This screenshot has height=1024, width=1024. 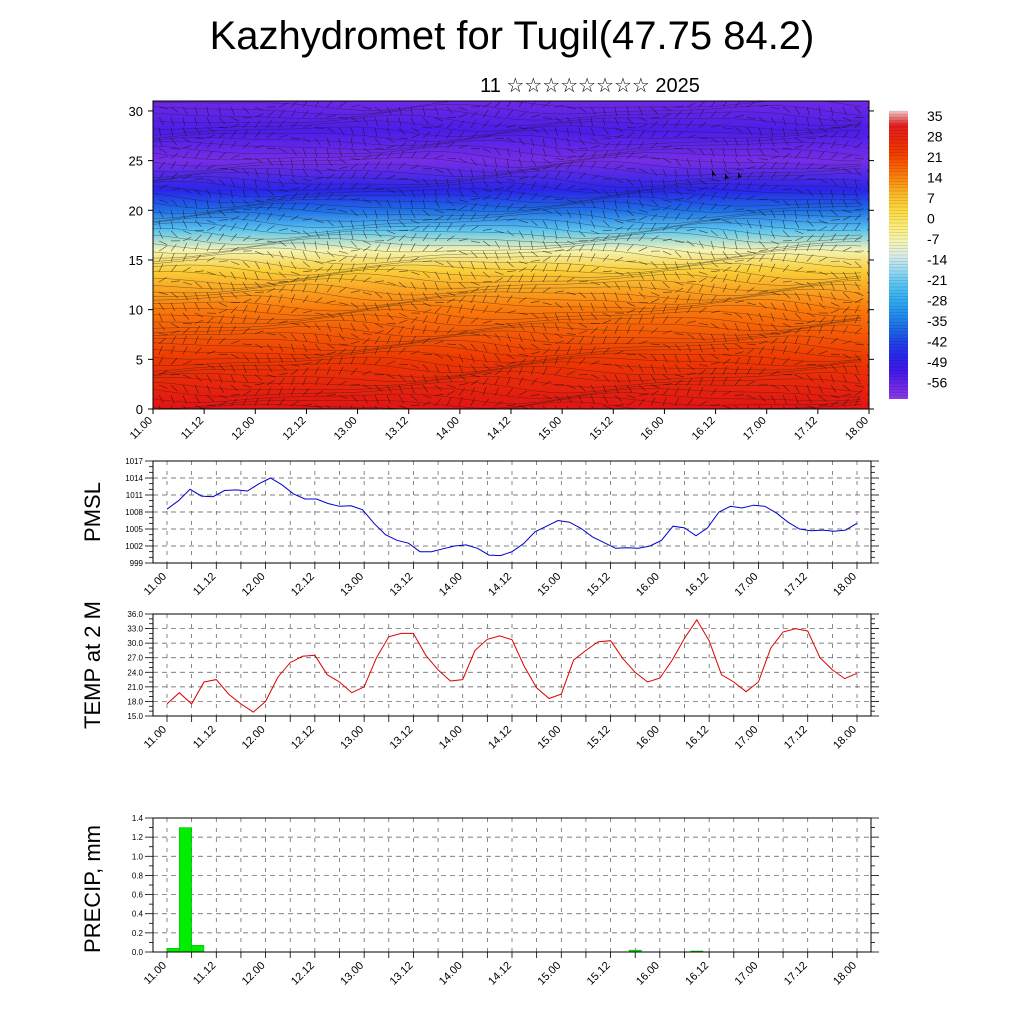 I want to click on x-tick-label: 18.00, so click(x=845, y=738).